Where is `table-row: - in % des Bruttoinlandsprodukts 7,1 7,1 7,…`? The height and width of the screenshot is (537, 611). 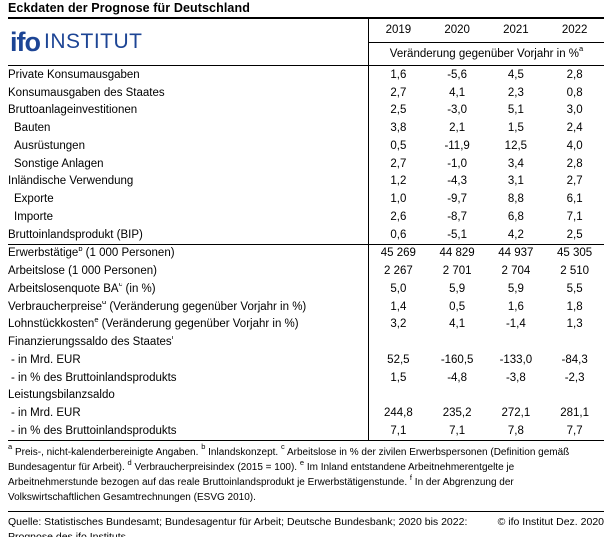 table-row: - in % des Bruttoinlandsprodukts 7,1 7,1 7,… is located at coordinates (306, 431).